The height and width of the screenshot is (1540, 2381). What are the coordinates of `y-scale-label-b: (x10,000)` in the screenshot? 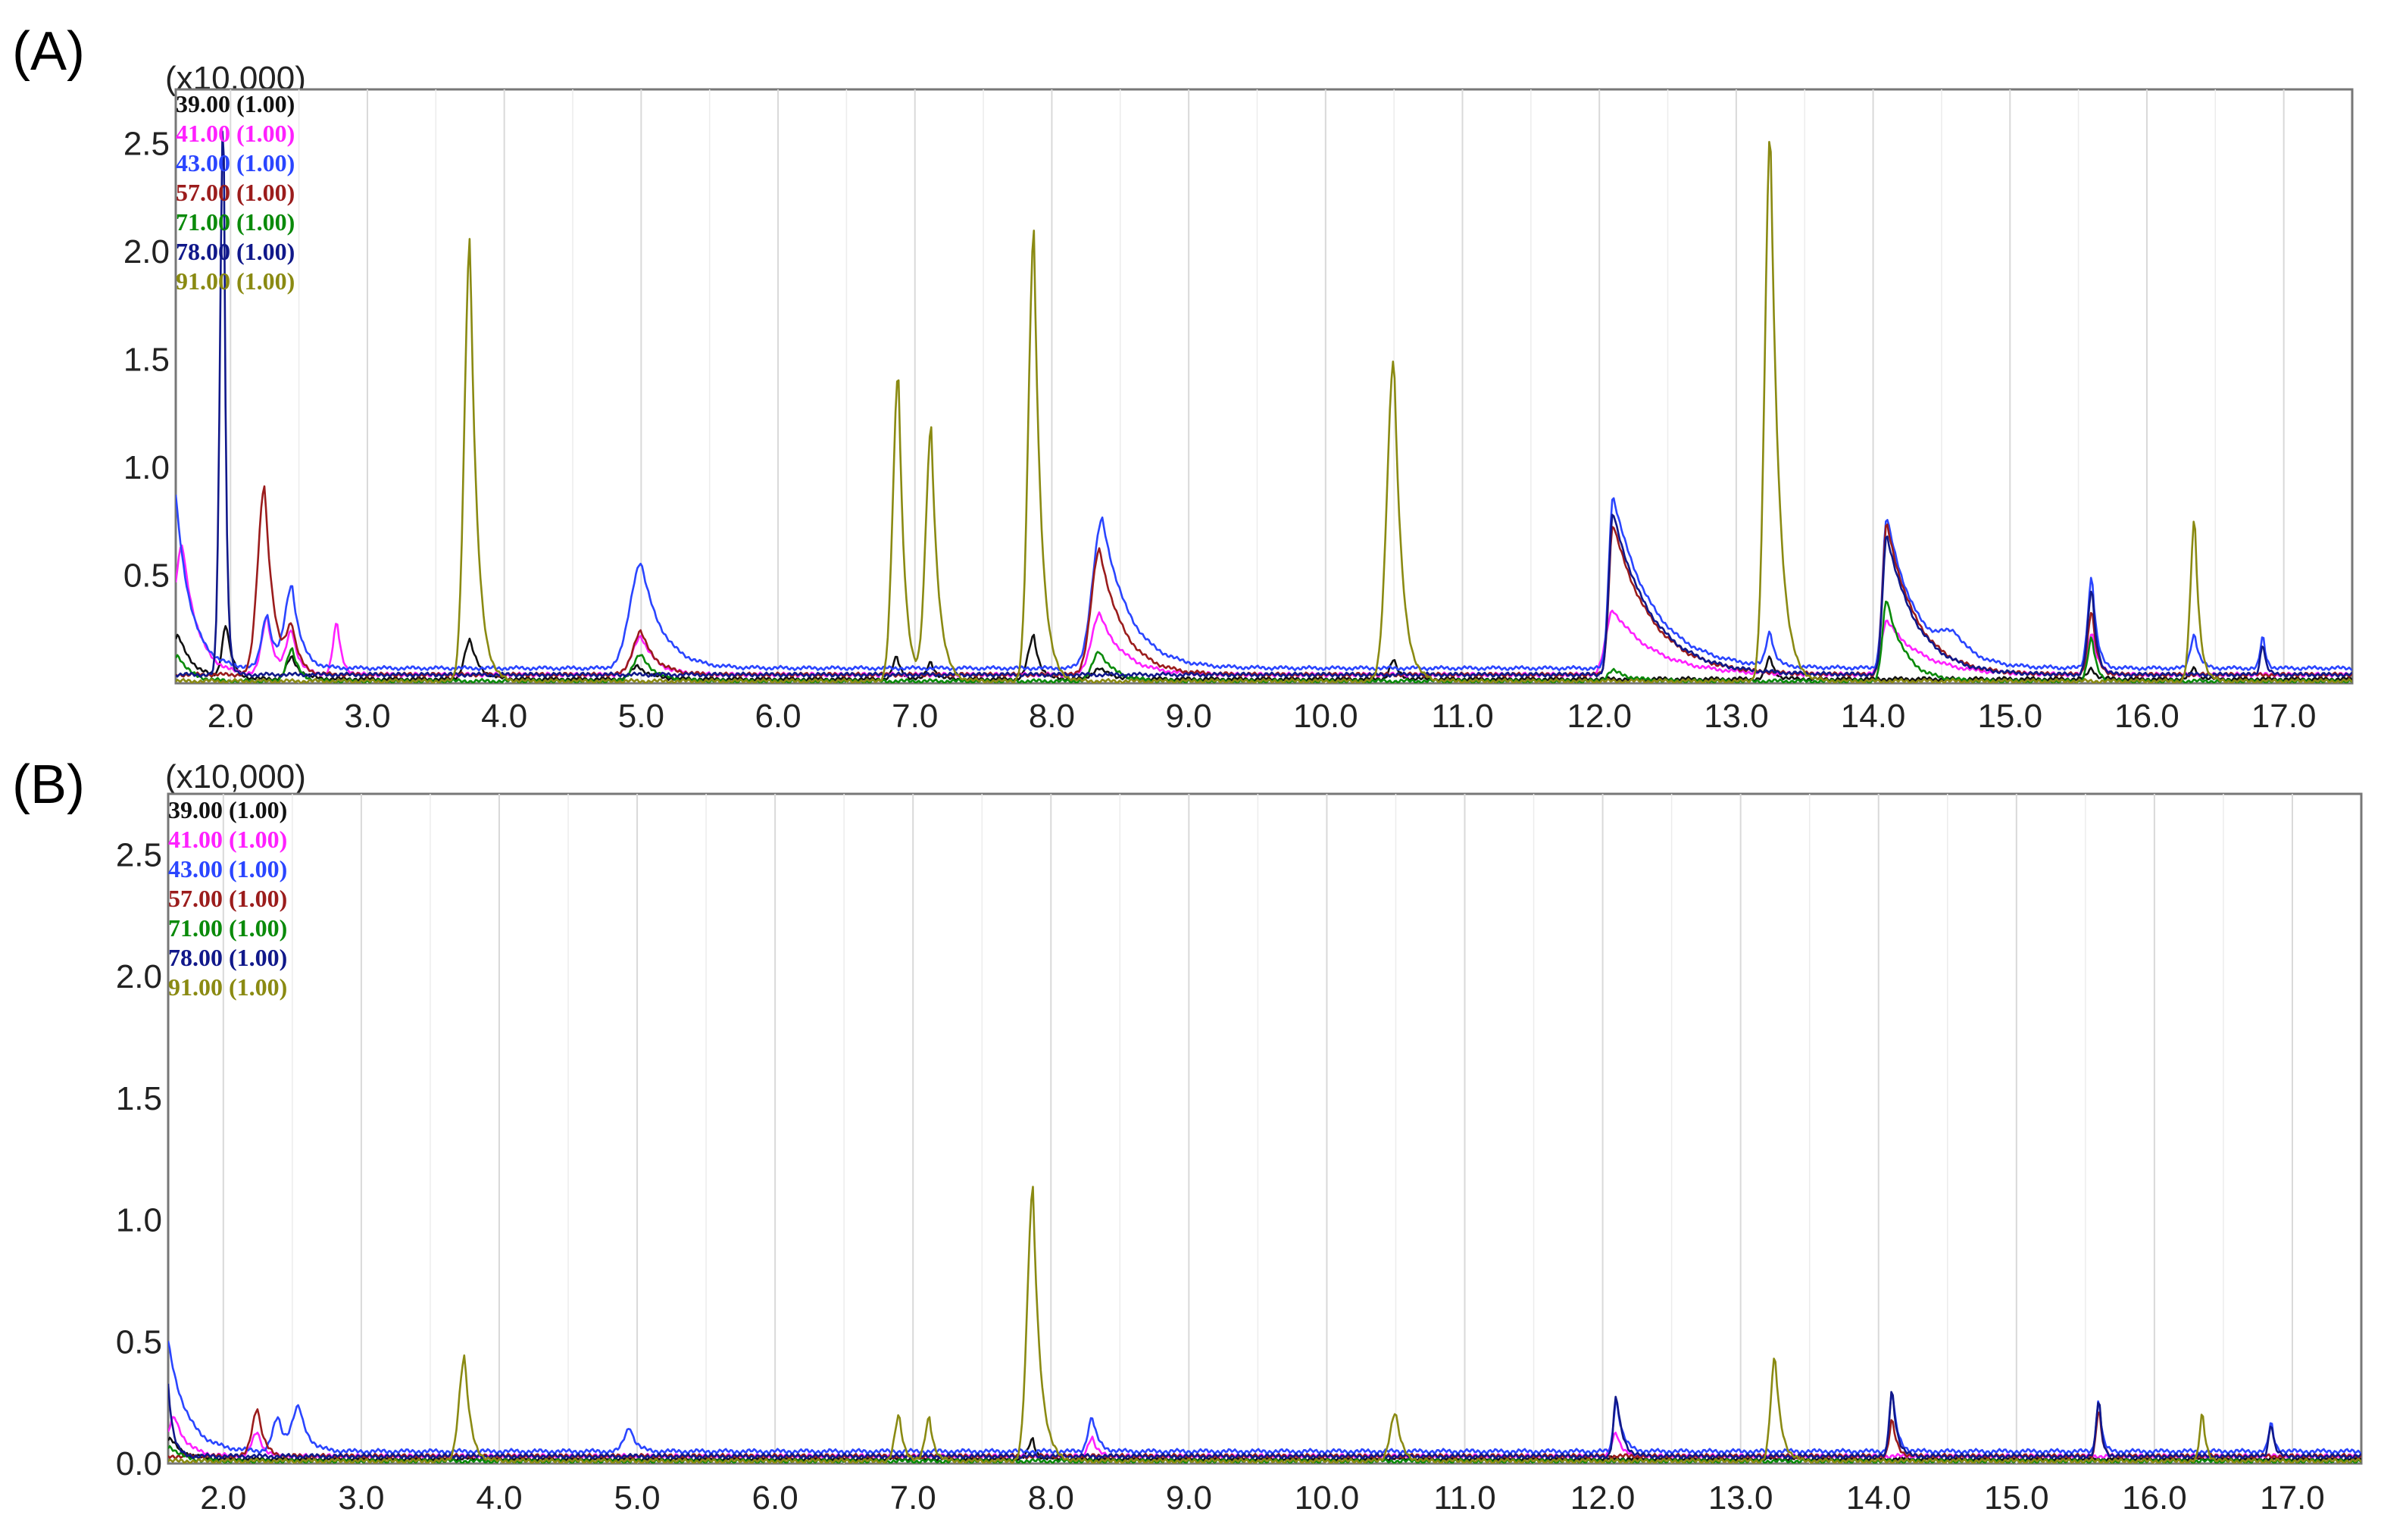 It's located at (236, 776).